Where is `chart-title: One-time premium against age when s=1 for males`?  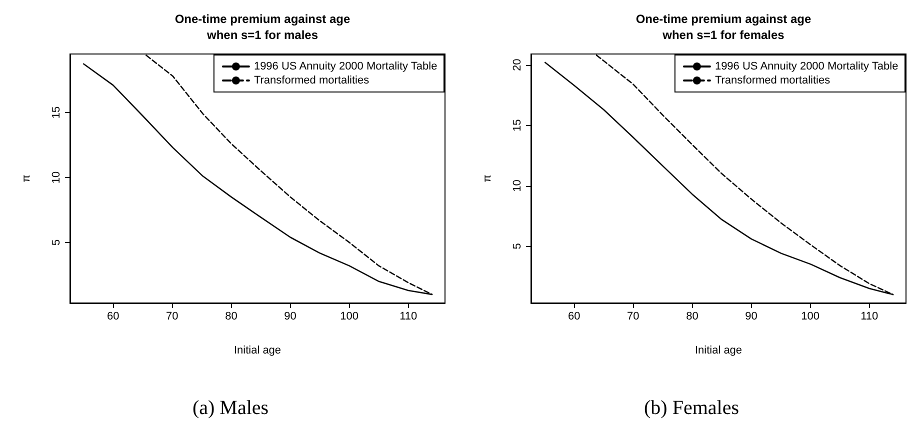
chart-title: One-time premium against age when s=1 for males is located at coordinates (262, 27).